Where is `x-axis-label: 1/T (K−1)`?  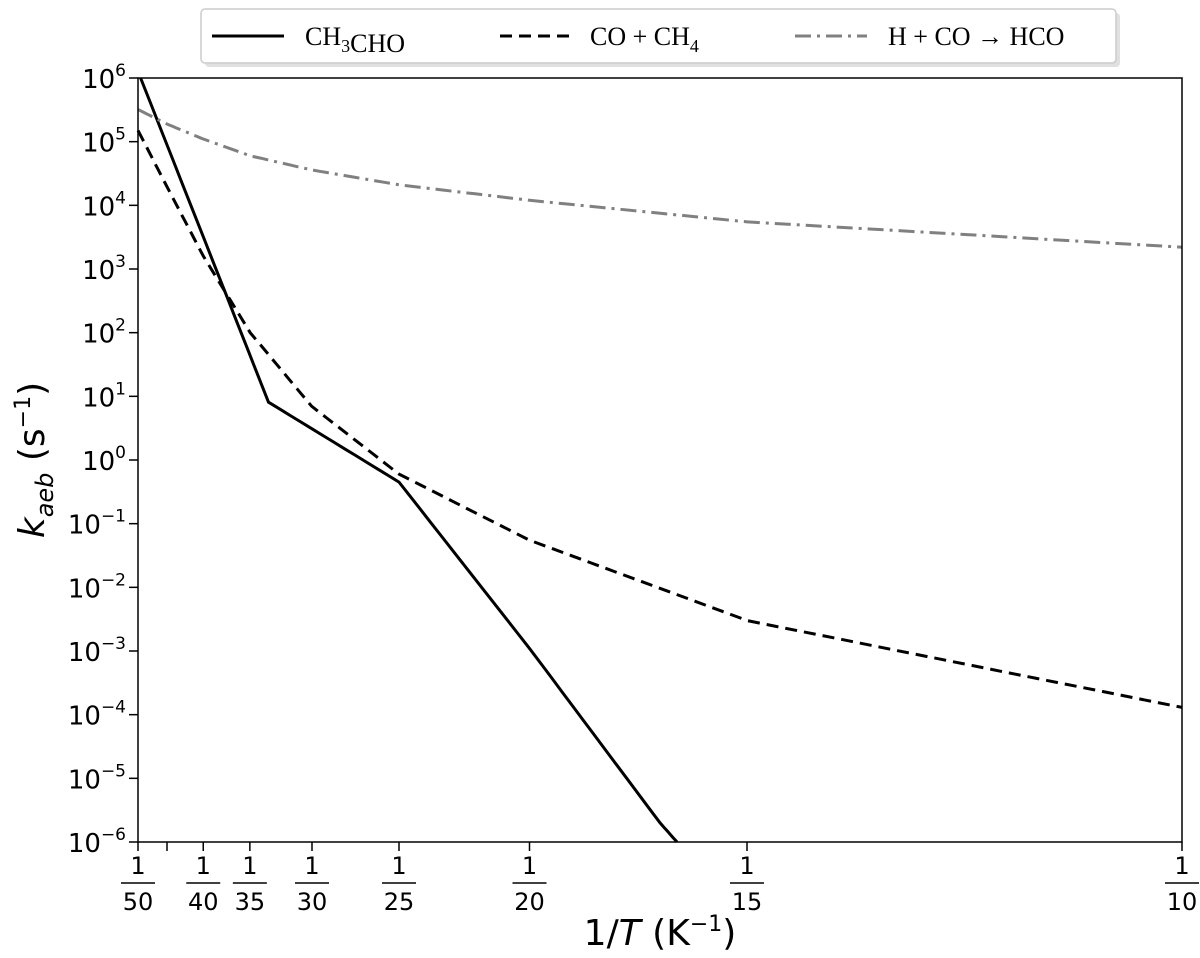 x-axis-label: 1/T (K−1) is located at coordinates (660, 933).